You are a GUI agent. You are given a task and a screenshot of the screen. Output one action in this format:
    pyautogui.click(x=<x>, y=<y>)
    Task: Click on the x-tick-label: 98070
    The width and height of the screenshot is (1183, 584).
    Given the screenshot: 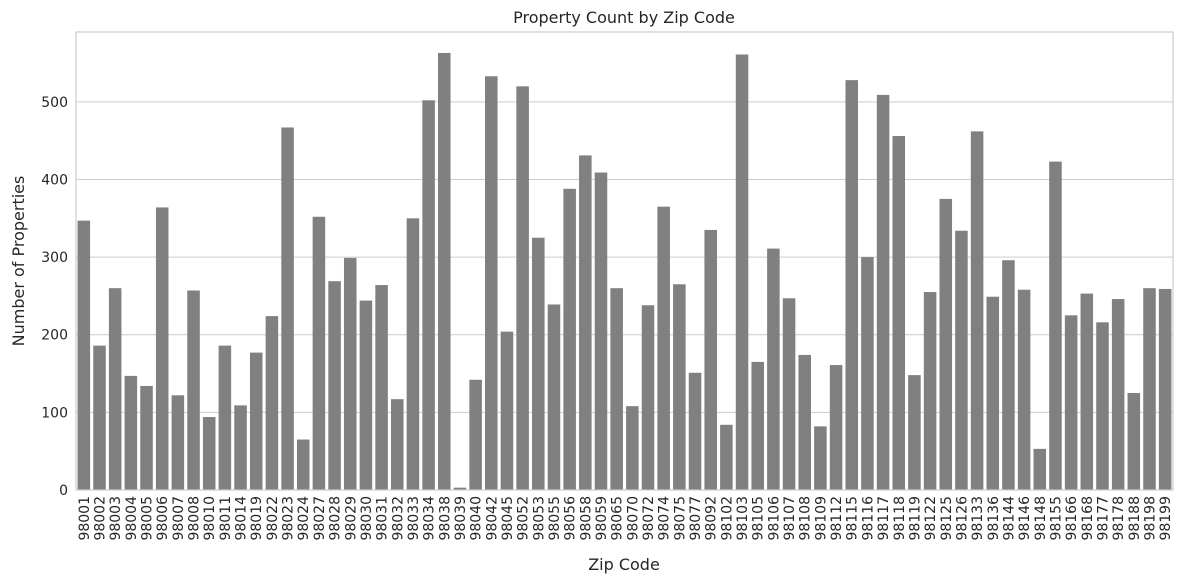 What is the action you would take?
    pyautogui.click(x=633, y=518)
    